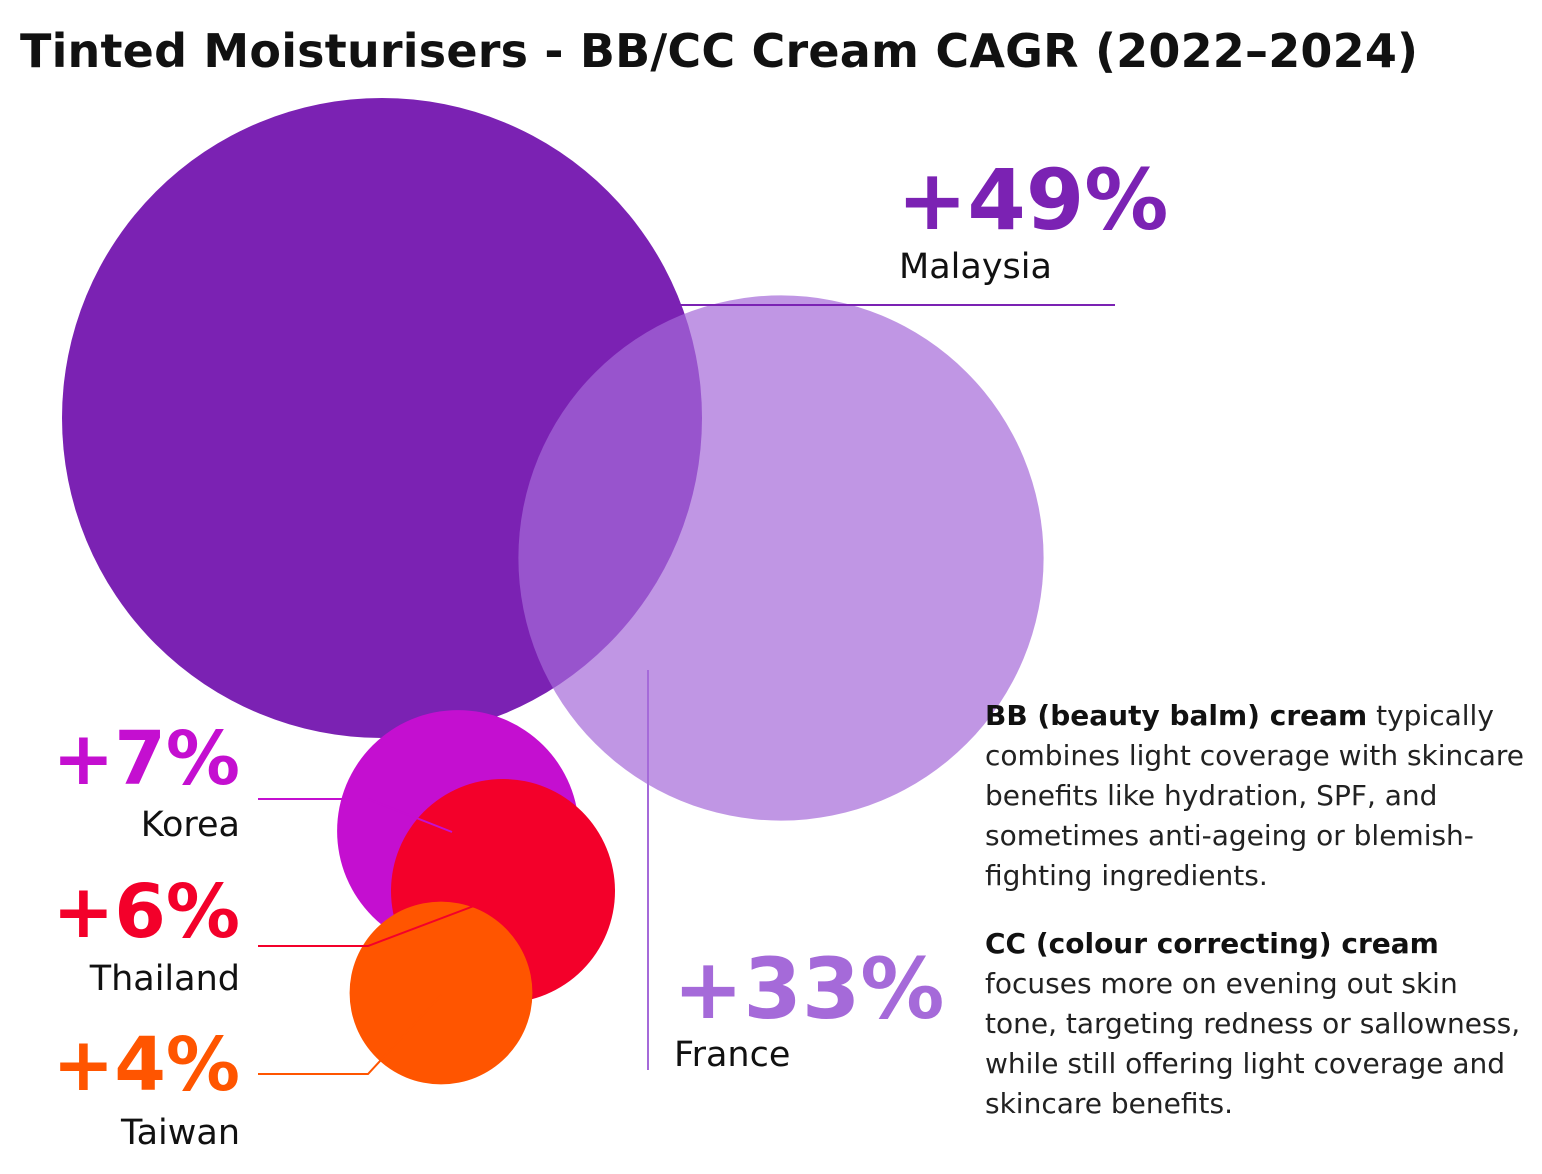 This screenshot has height=1174, width=1542. Describe the element at coordinates (1176, 715) in the screenshot. I see `bb-cream-term: BB (beauty balm) cream` at that location.